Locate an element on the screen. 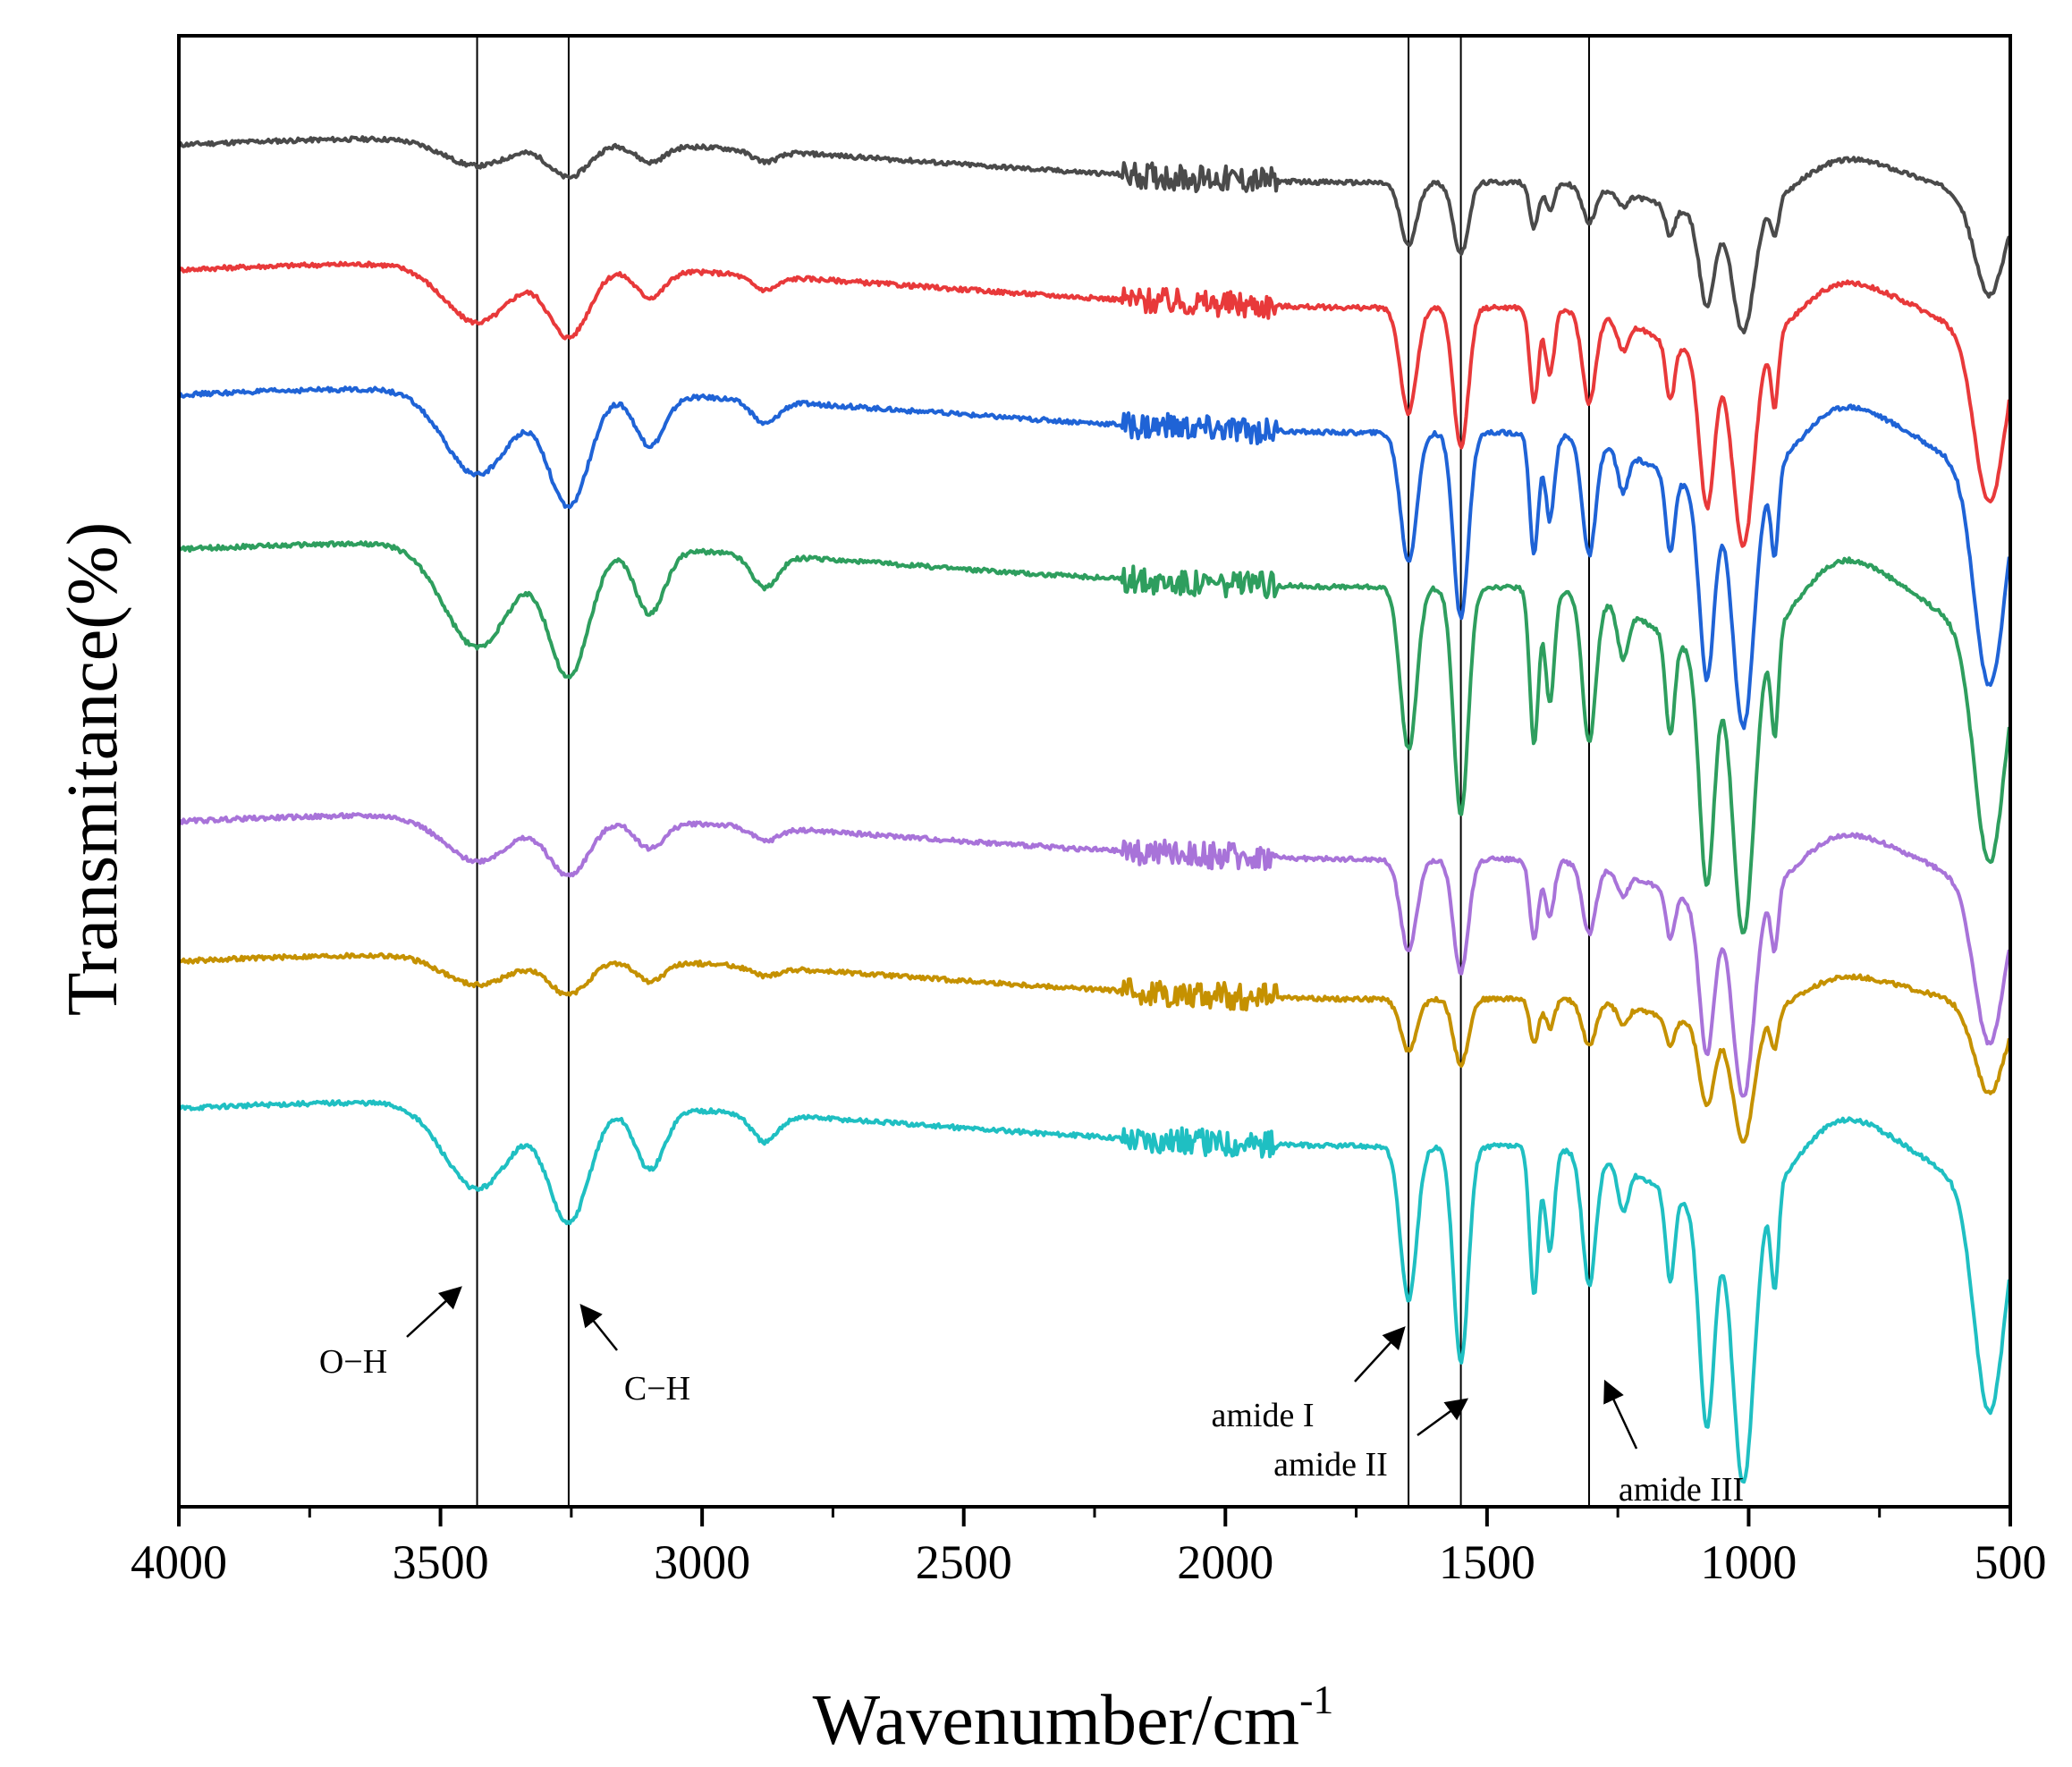  x-tick-label: 2000 is located at coordinates (1225, 1562).